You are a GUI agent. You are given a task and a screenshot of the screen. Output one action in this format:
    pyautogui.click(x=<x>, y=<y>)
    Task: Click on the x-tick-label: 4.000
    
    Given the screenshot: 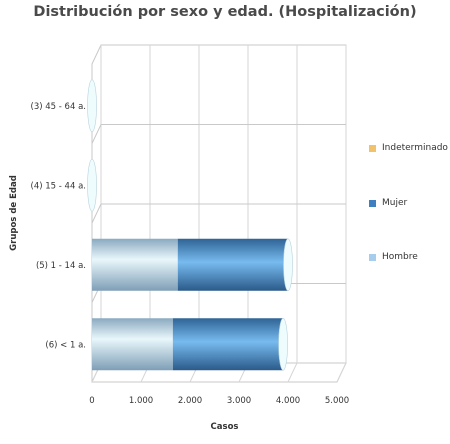 What is the action you would take?
    pyautogui.click(x=288, y=401)
    